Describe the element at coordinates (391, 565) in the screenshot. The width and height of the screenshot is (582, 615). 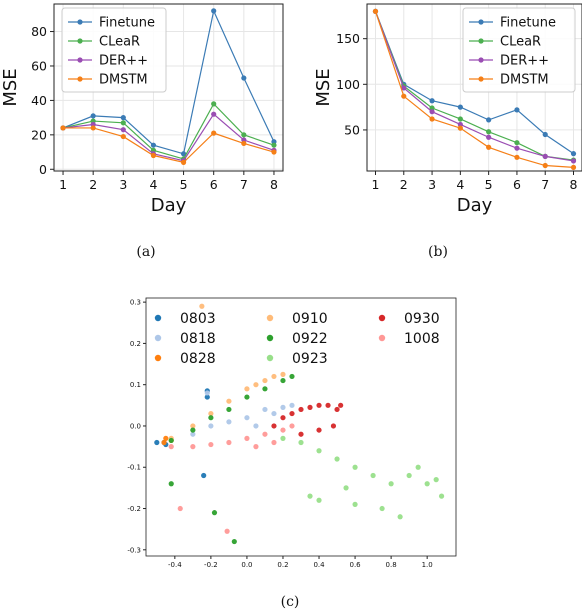
I see `x-tick-label: 0.8` at that location.